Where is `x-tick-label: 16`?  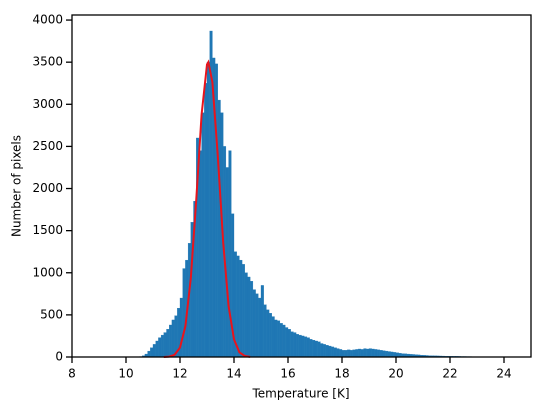
x-tick-label: 16 is located at coordinates (287, 374).